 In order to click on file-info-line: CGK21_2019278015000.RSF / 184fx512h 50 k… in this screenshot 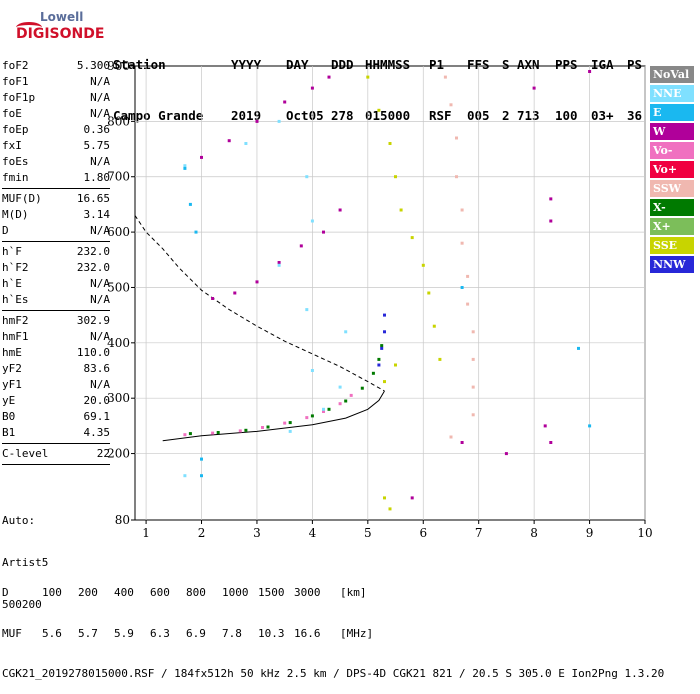, I will do `click(333, 673)`.